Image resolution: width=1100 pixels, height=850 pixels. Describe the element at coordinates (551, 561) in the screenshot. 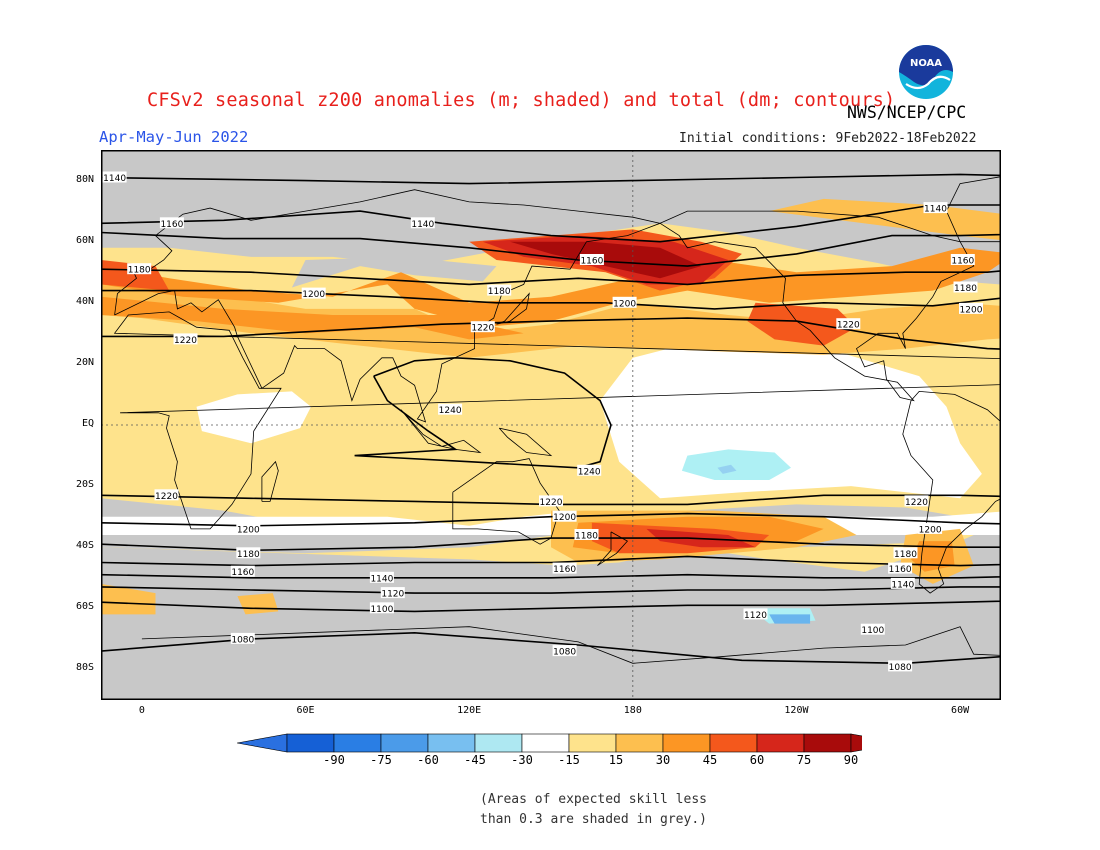

I see `contour-1160-south` at that location.